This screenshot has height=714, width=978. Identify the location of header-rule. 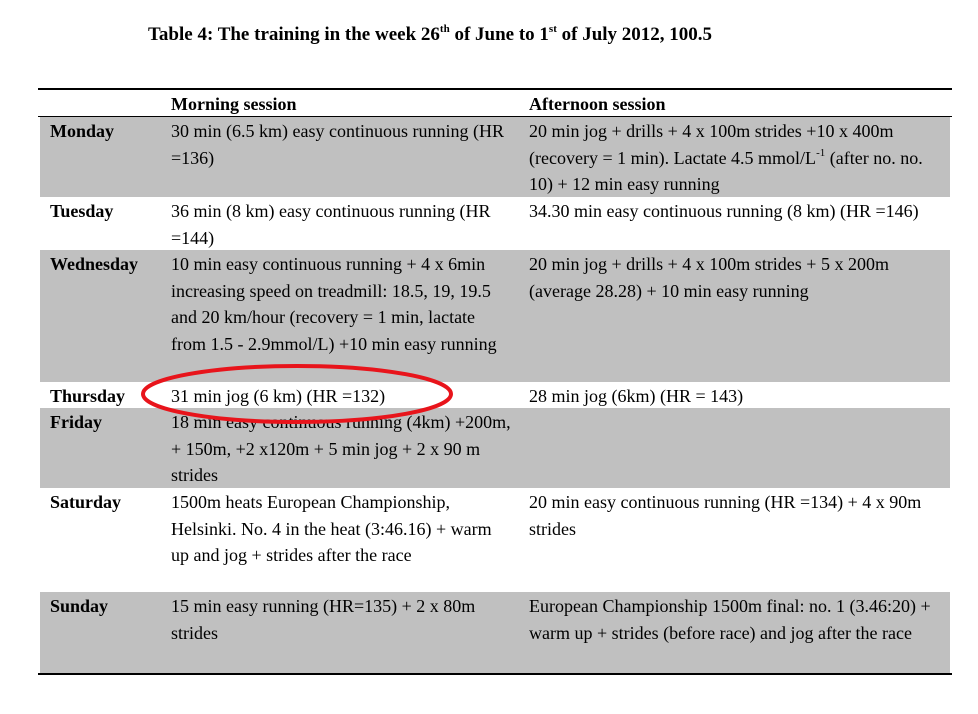
(495, 116).